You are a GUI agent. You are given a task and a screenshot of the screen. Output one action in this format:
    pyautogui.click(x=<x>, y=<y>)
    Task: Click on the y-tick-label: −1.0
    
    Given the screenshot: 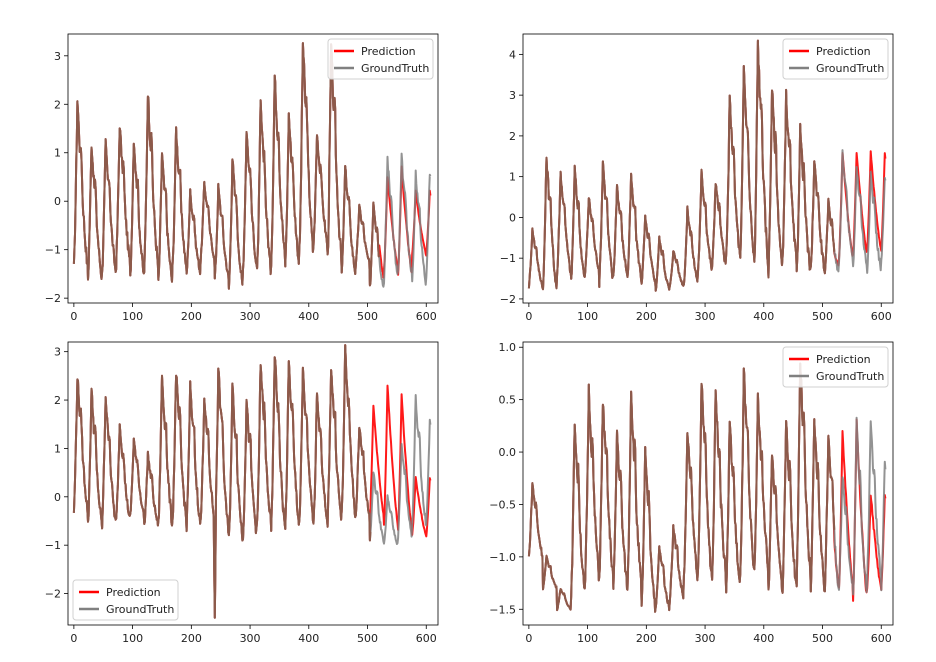 What is the action you would take?
    pyautogui.click(x=502, y=557)
    